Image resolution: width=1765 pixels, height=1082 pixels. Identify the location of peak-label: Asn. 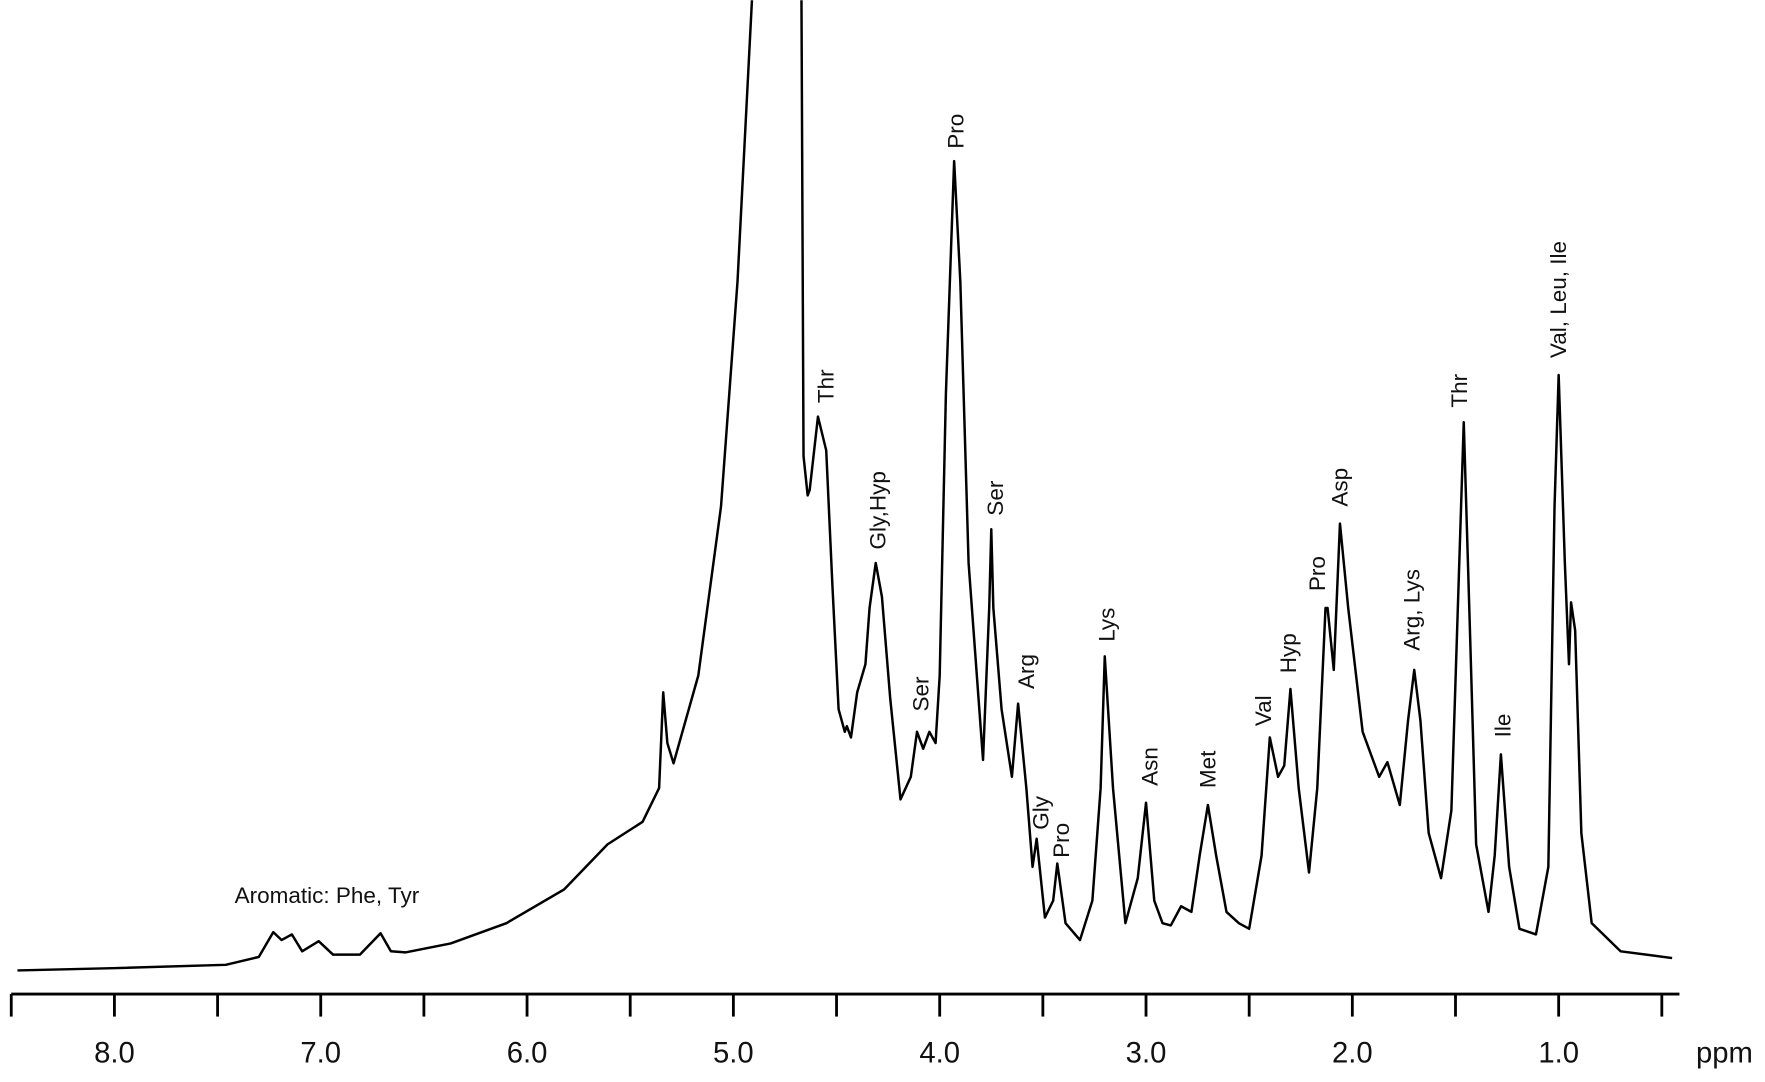
(1150, 766).